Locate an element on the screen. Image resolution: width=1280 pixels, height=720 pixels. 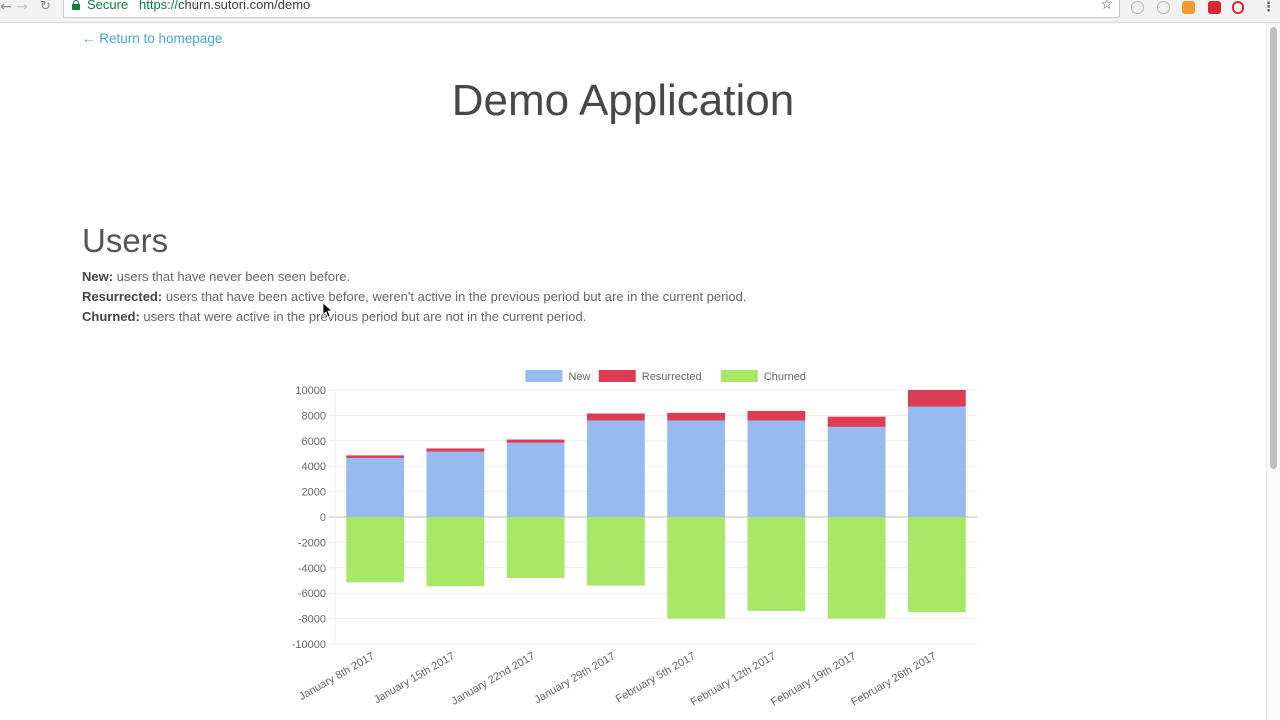
mouse-cursor-icon is located at coordinates (328, 310).